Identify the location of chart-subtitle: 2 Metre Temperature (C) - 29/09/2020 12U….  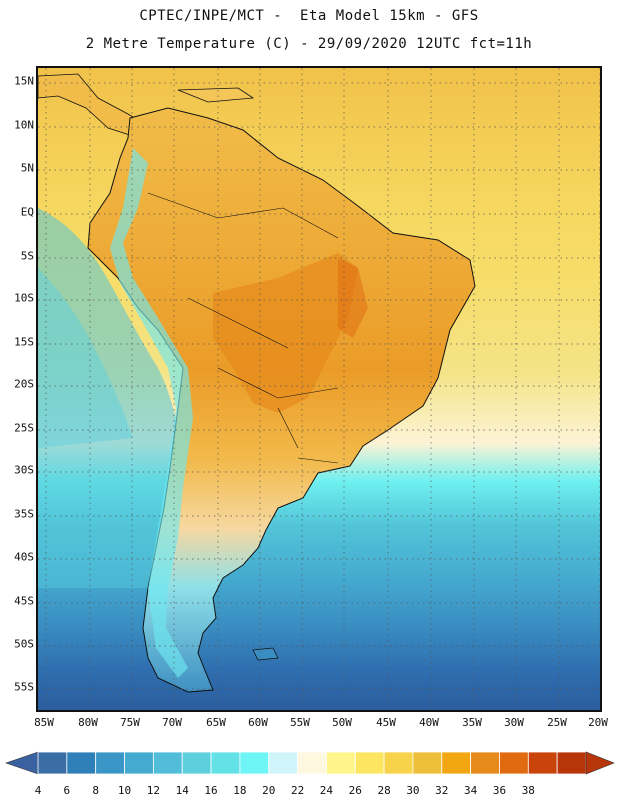
(309, 44).